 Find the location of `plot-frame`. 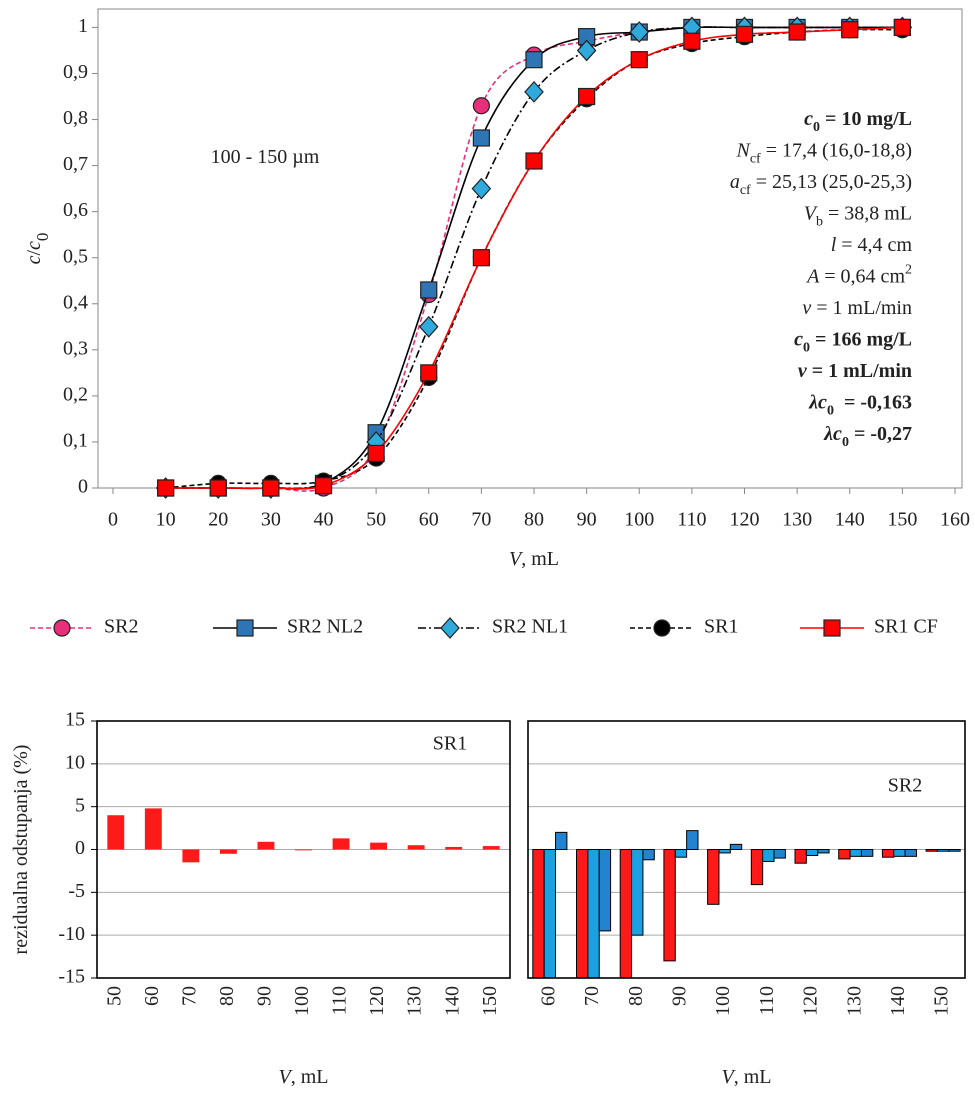

plot-frame is located at coordinates (303, 849).